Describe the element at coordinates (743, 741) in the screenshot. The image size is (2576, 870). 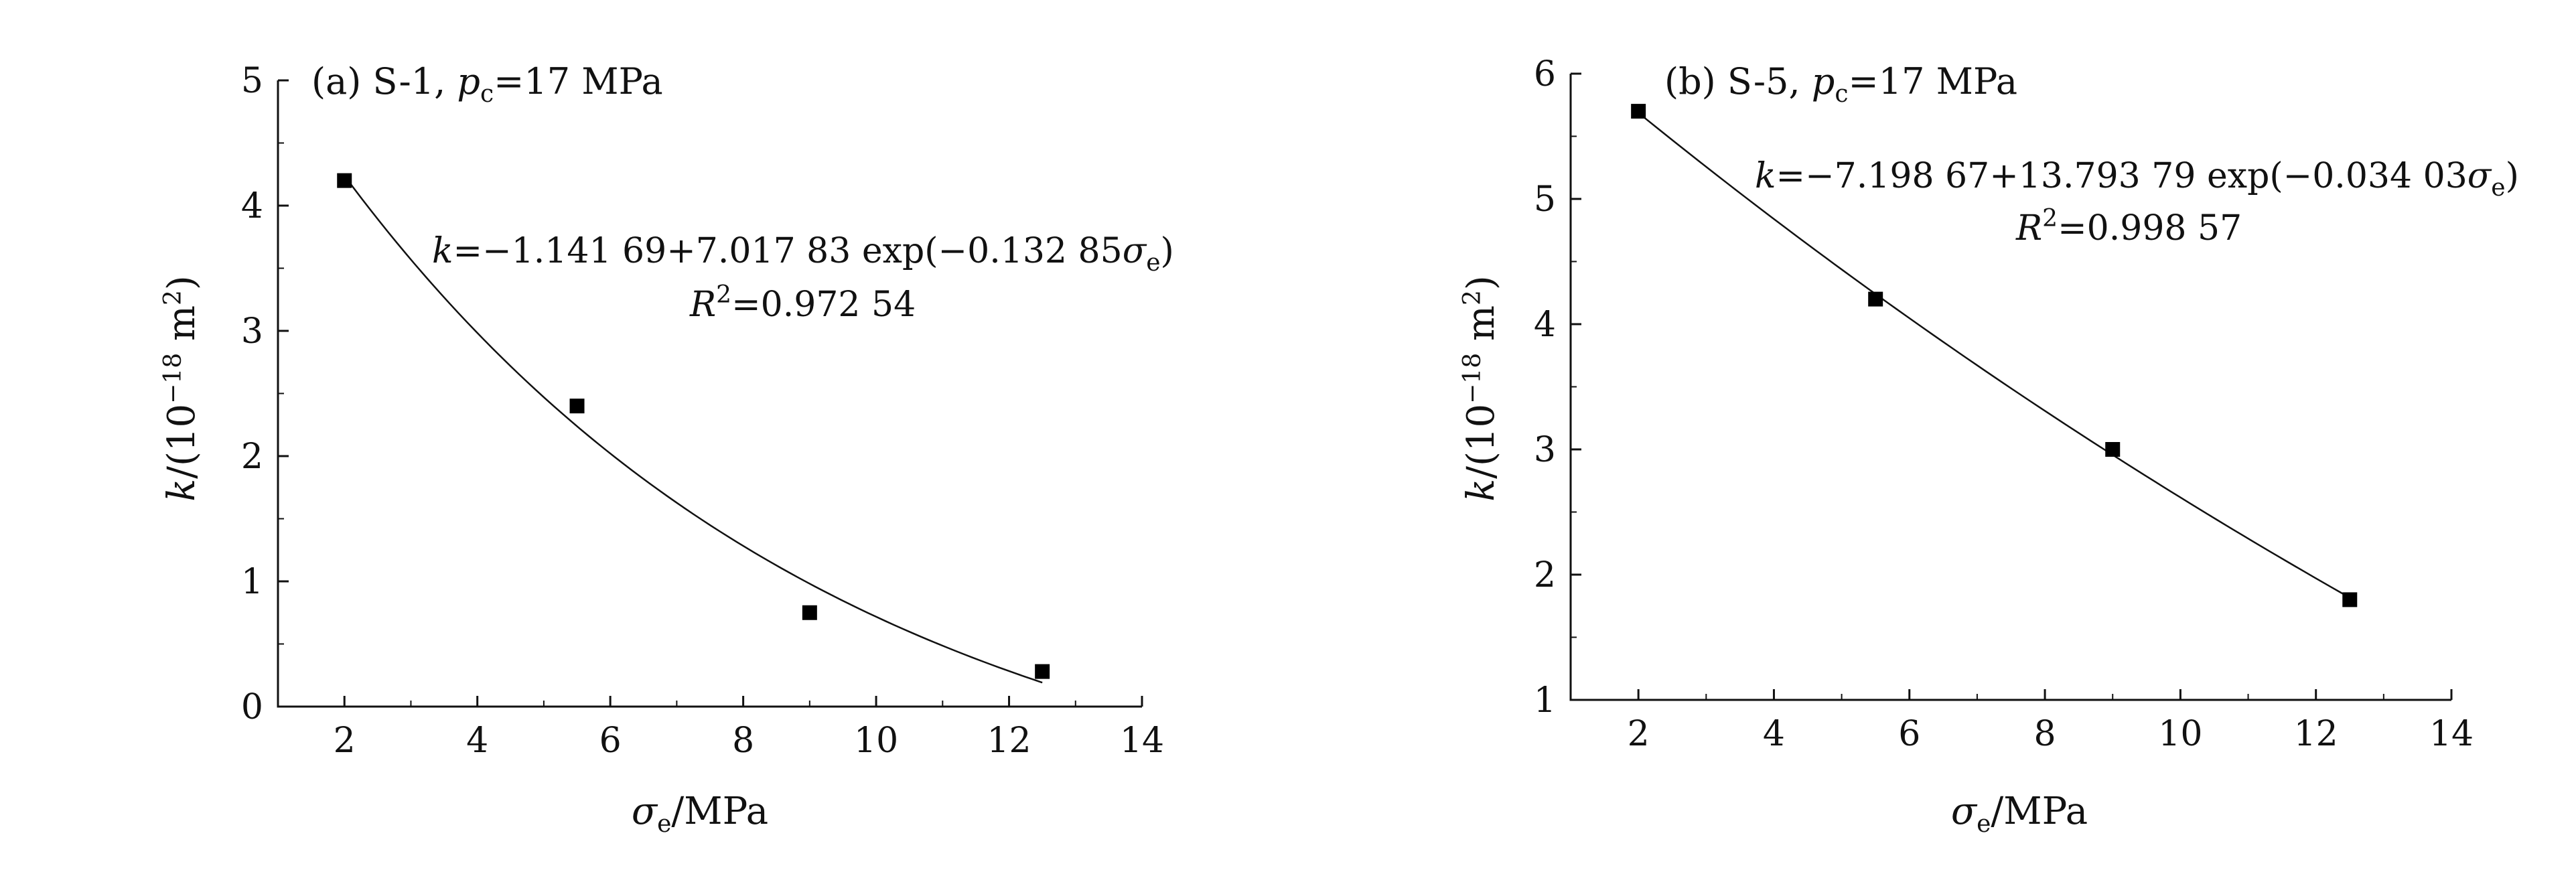
I see `panel-a-x-tick-label: 8` at that location.